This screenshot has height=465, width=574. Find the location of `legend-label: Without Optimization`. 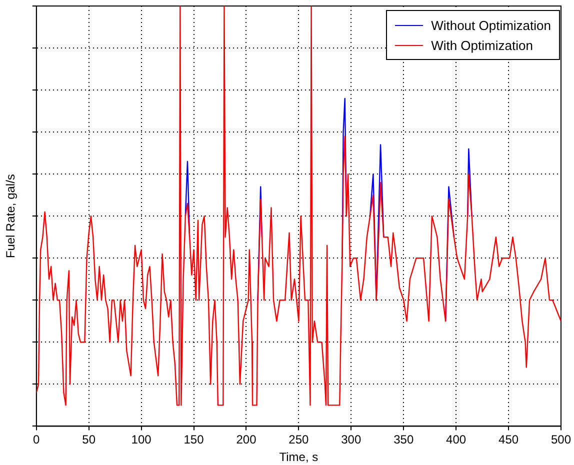

legend-label: Without Optimization is located at coordinates (491, 25).